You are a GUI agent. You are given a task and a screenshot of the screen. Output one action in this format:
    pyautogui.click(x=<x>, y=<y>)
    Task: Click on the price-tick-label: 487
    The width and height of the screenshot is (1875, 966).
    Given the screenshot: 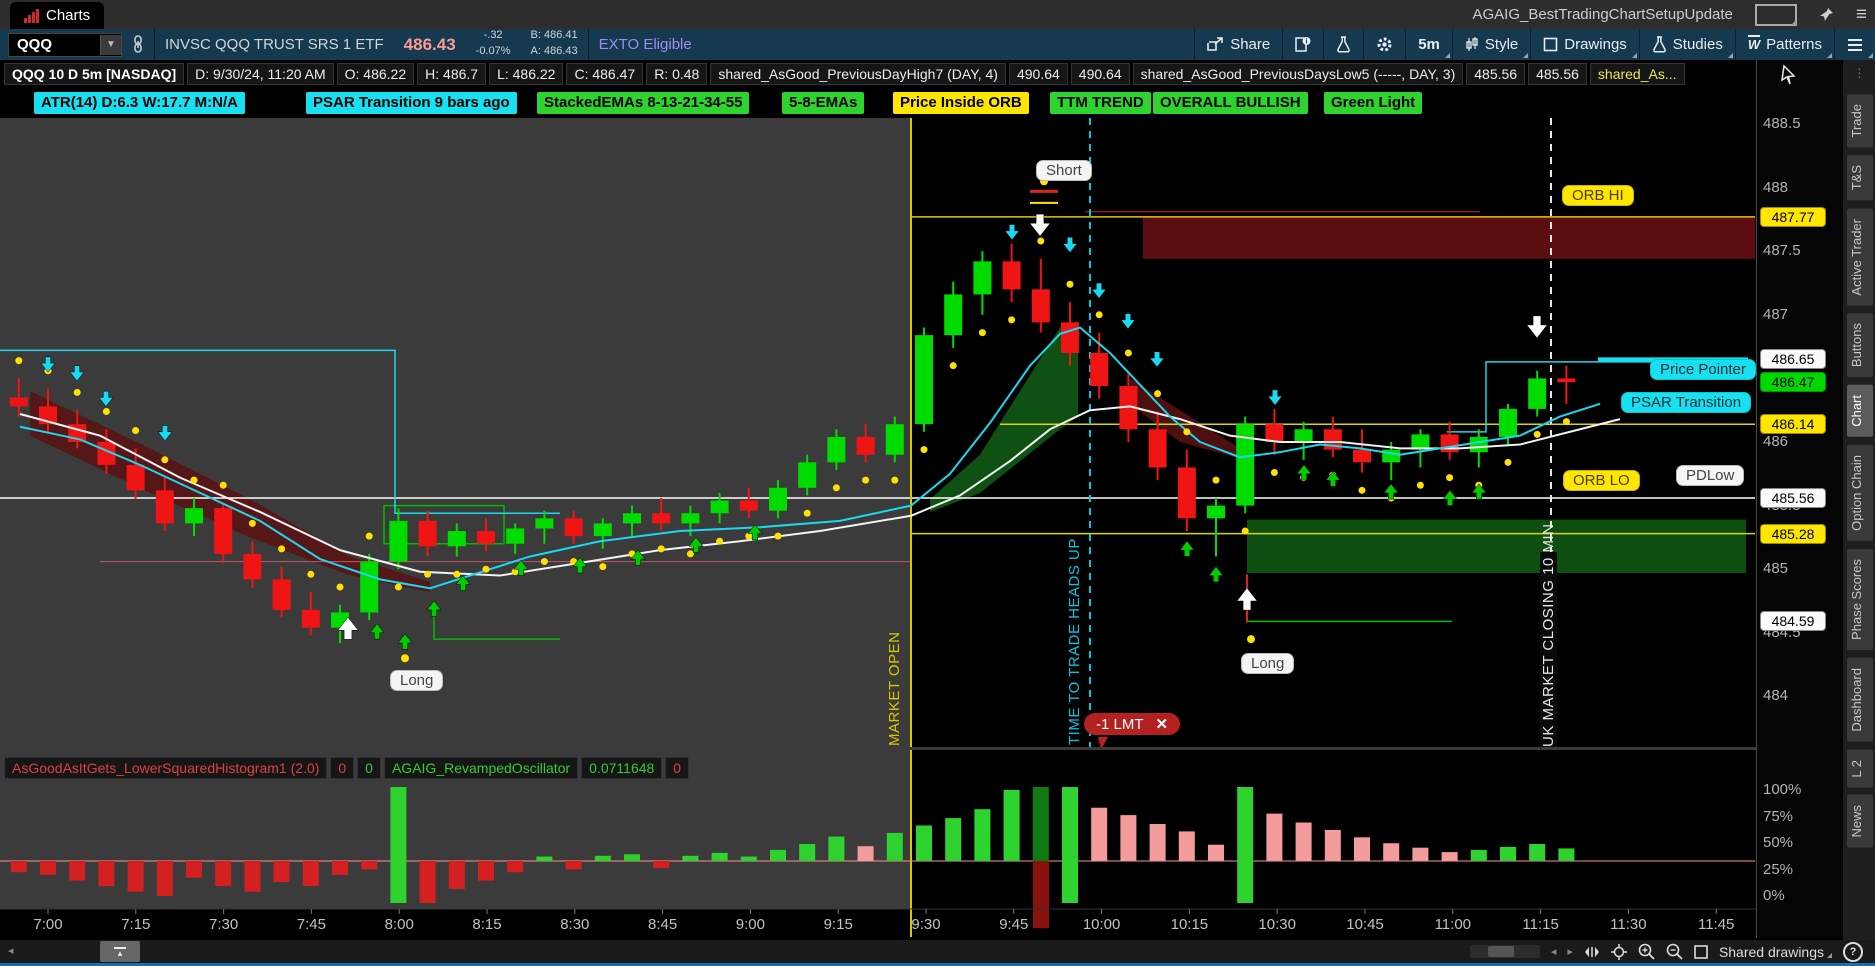 What is the action you would take?
    pyautogui.click(x=1776, y=314)
    